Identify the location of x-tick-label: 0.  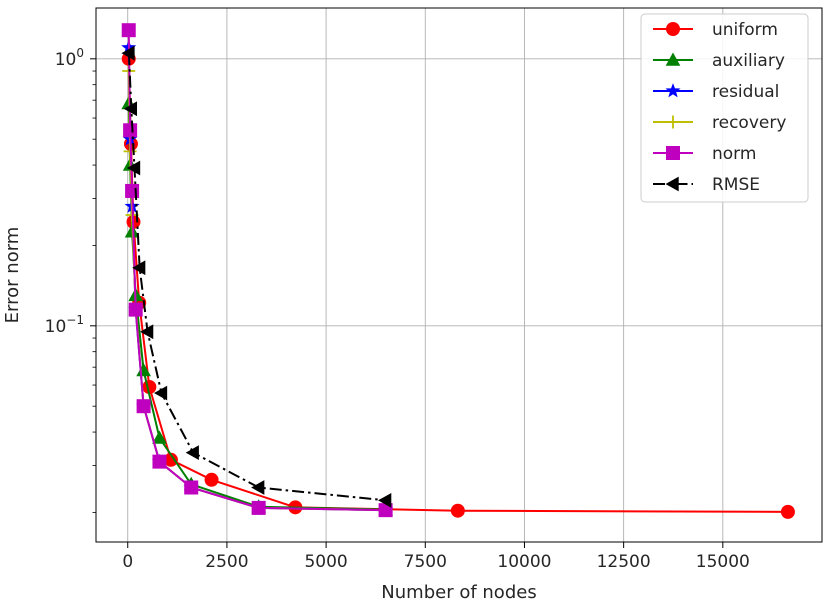
(127, 562).